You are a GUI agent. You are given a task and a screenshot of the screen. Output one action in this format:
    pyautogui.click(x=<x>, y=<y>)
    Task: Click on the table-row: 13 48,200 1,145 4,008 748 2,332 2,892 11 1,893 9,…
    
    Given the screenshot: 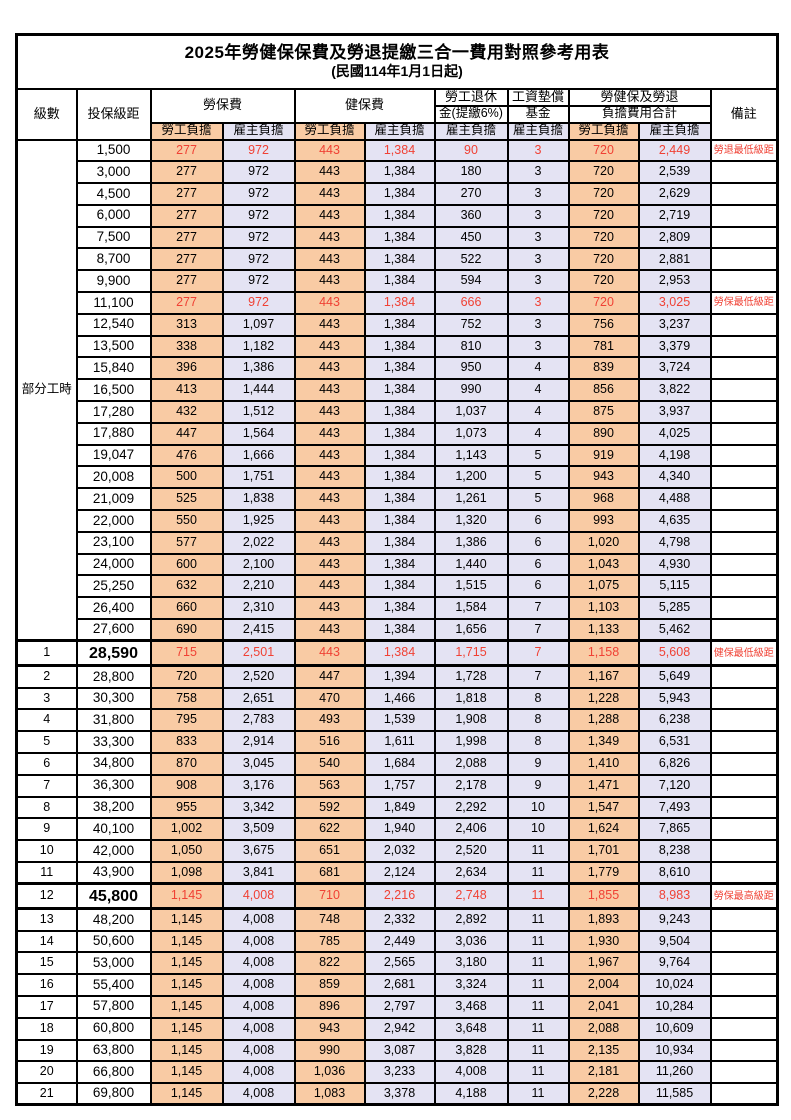 What is the action you would take?
    pyautogui.click(x=397, y=919)
    